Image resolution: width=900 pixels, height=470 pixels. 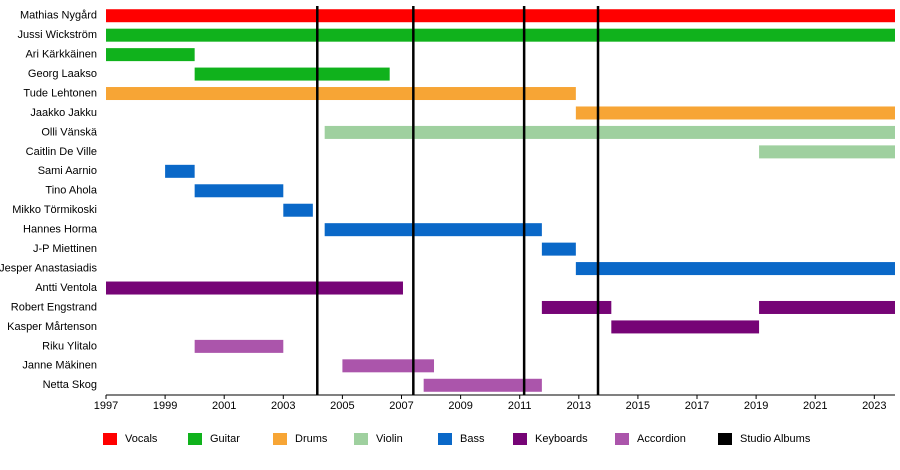 I want to click on x-tick-label: 2013, so click(x=579, y=406).